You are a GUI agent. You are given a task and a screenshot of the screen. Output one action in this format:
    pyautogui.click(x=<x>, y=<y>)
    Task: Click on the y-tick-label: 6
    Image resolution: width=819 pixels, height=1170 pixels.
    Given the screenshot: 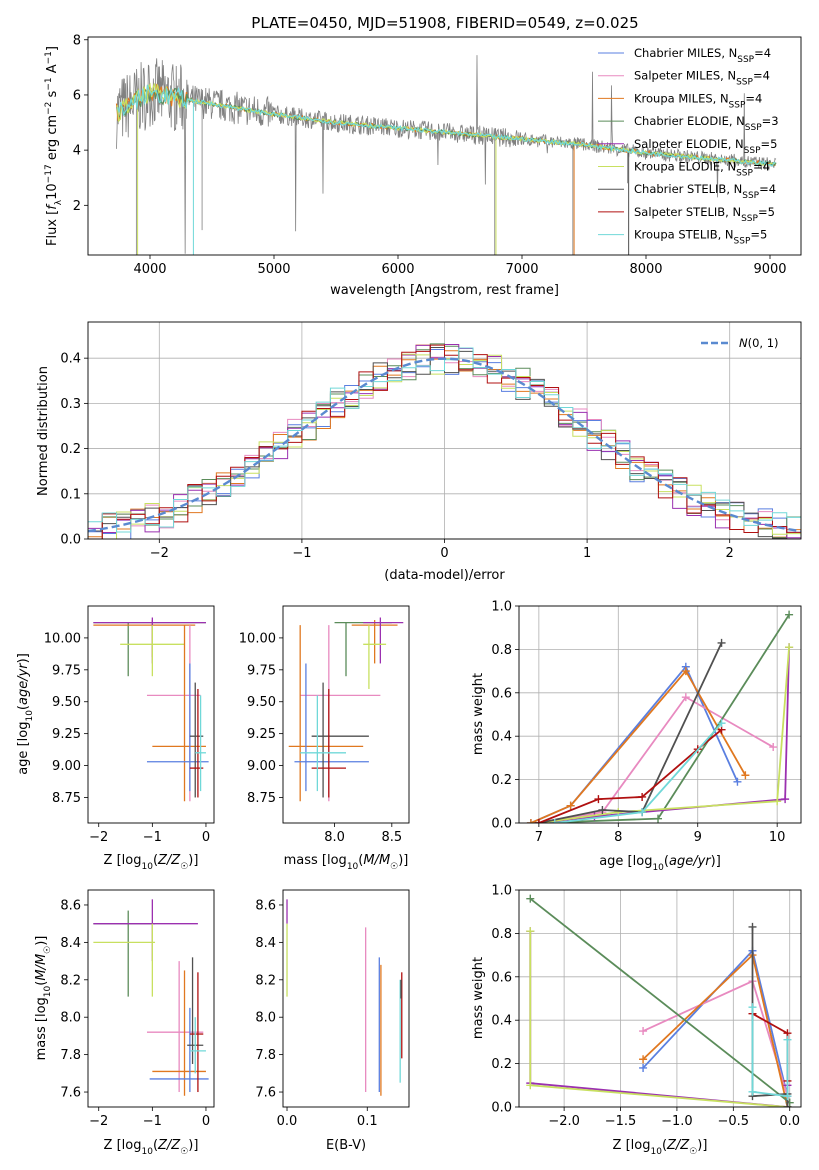 What is the action you would take?
    pyautogui.click(x=77, y=95)
    